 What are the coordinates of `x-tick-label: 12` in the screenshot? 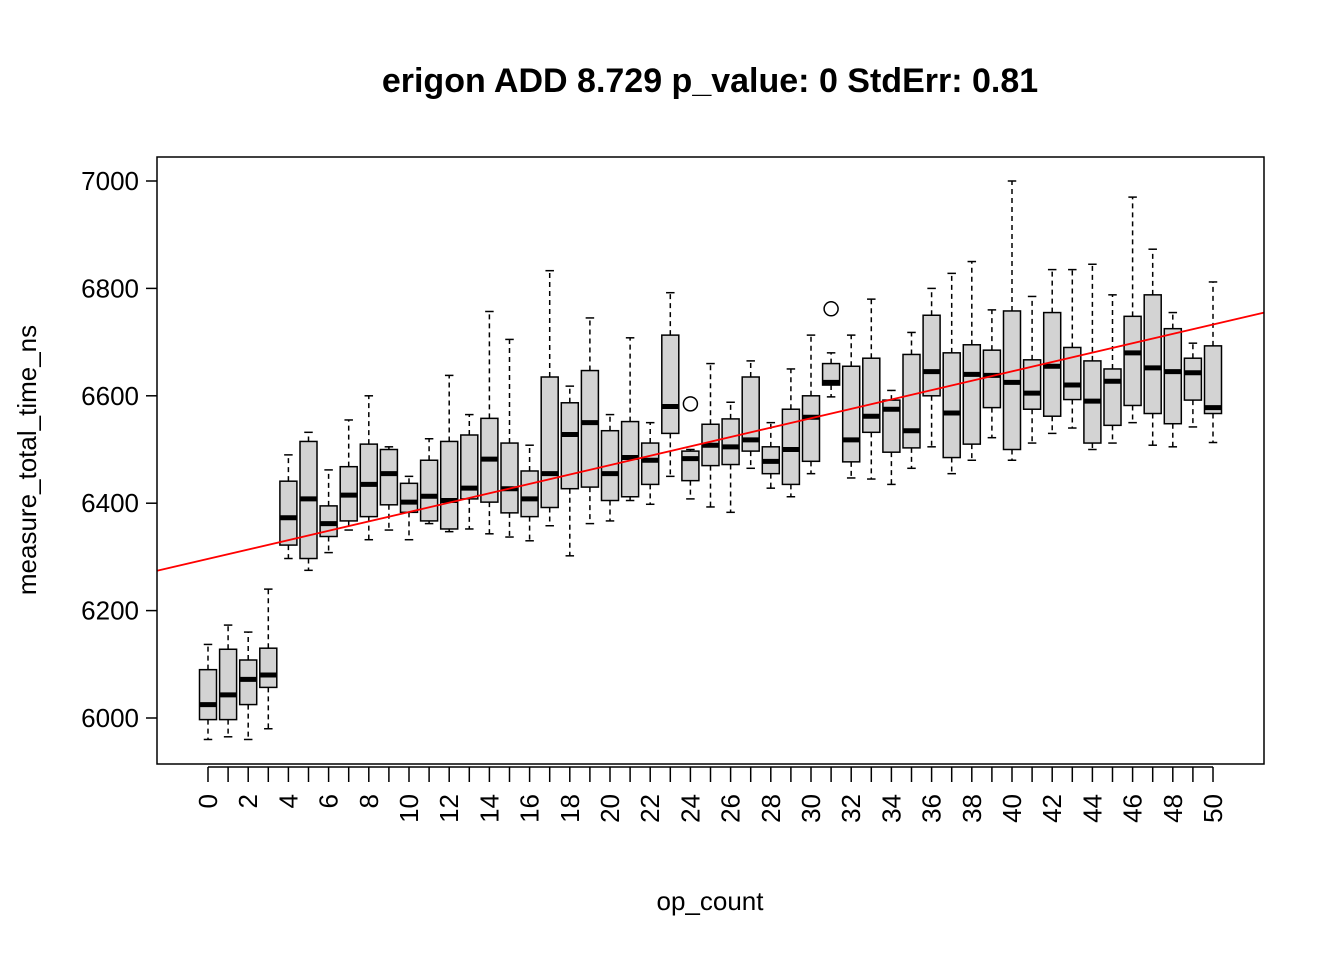 It's located at (449, 808).